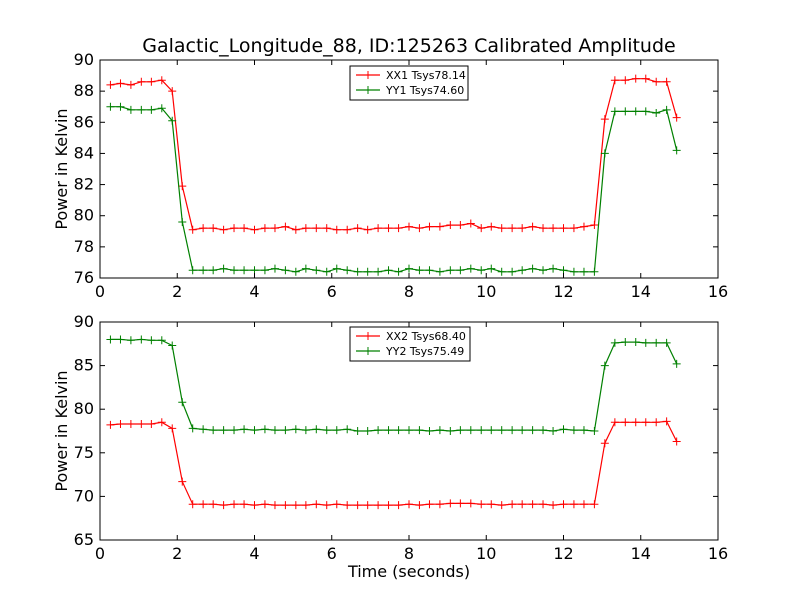  What do you see at coordinates (84, 121) in the screenshot?
I see `y-tick-label: 86` at bounding box center [84, 121].